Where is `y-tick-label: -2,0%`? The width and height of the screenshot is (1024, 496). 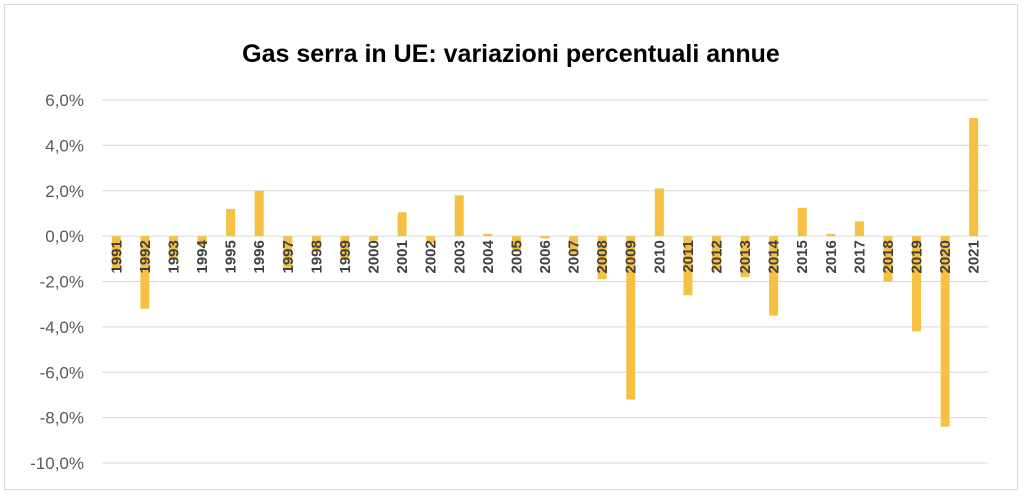 y-tick-label: -2,0% is located at coordinates (62, 282).